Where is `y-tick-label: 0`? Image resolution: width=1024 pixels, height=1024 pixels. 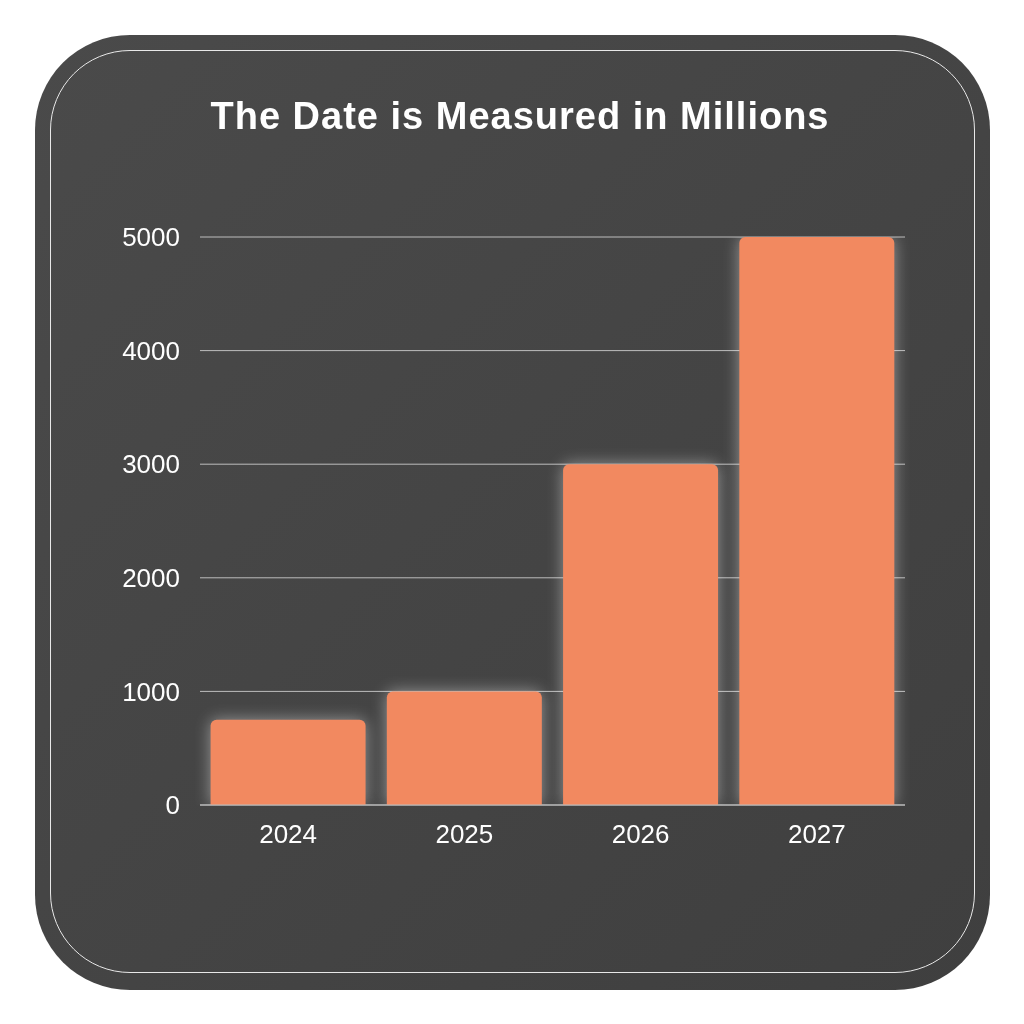
y-tick-label: 0 is located at coordinates (172, 805).